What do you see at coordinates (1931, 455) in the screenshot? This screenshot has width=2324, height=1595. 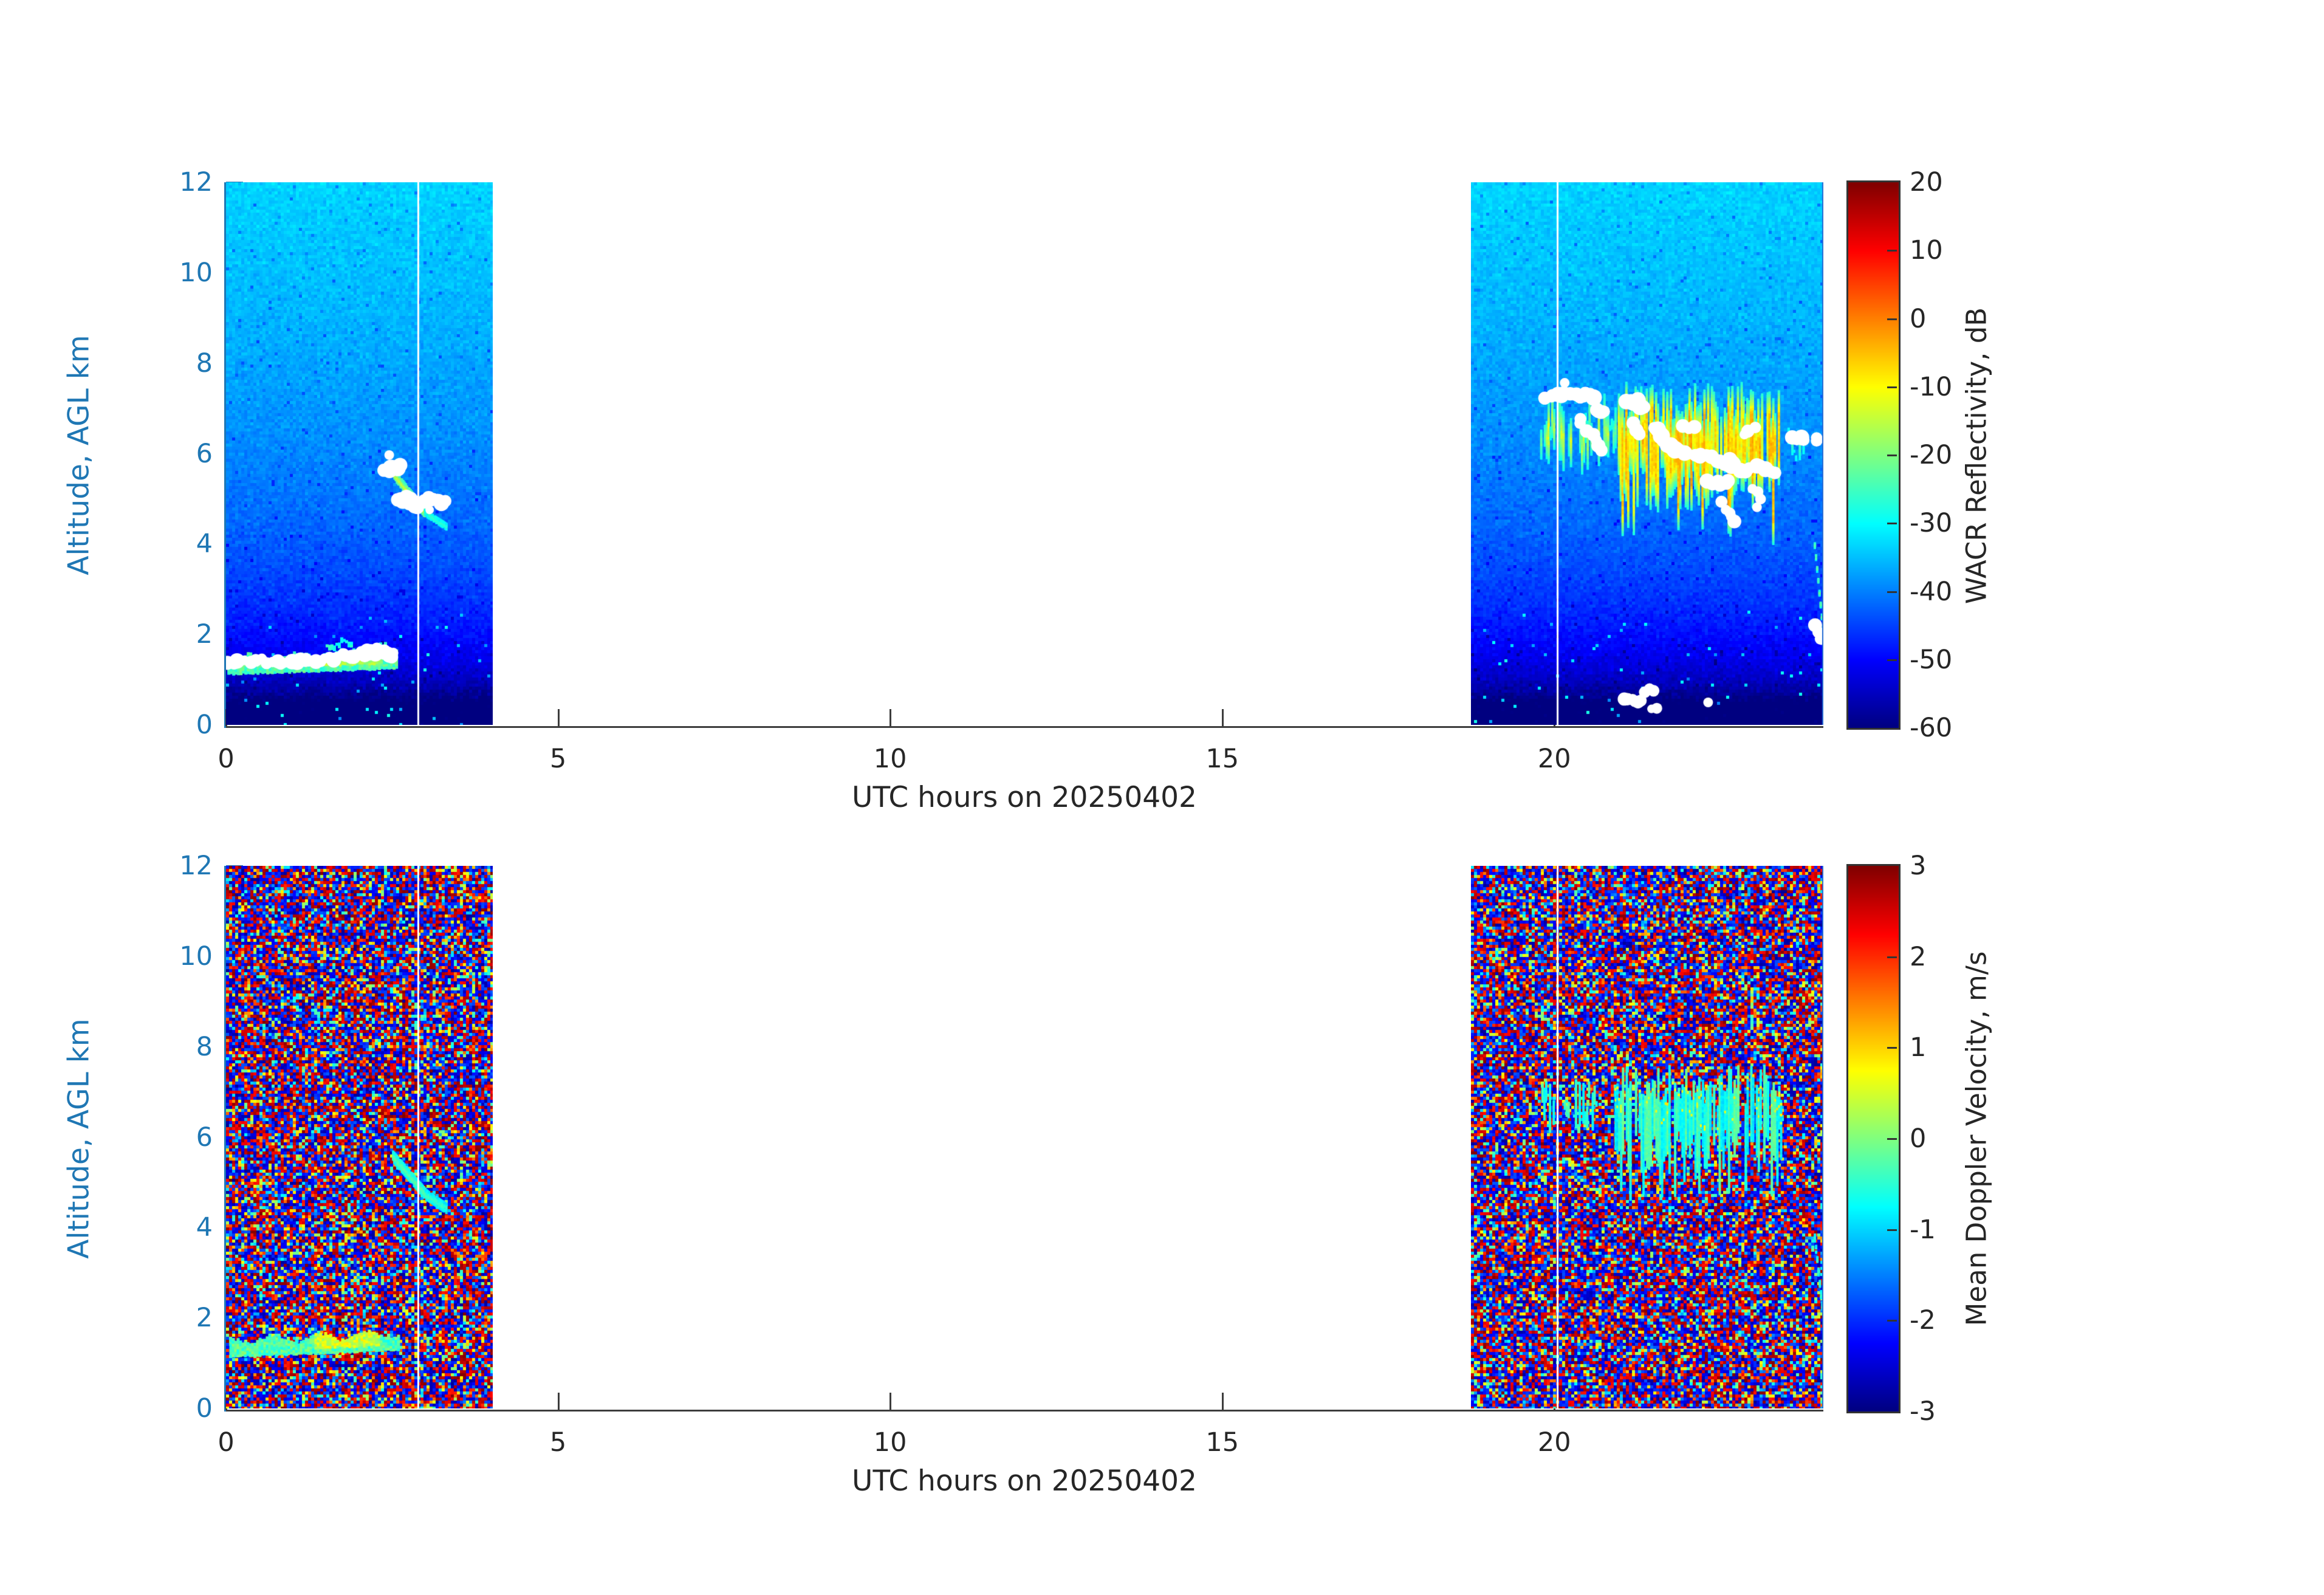 I see `colorbar-tick-label: -20` at bounding box center [1931, 455].